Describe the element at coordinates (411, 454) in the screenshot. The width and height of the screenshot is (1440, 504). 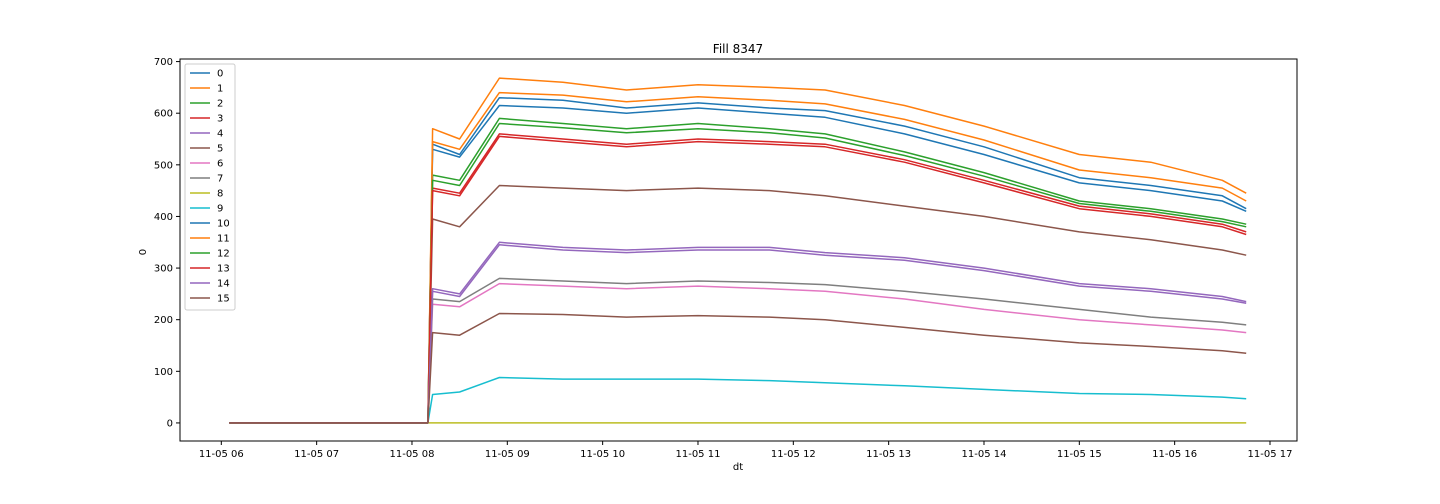
I see `x-tick-label: 11-05 08` at that location.